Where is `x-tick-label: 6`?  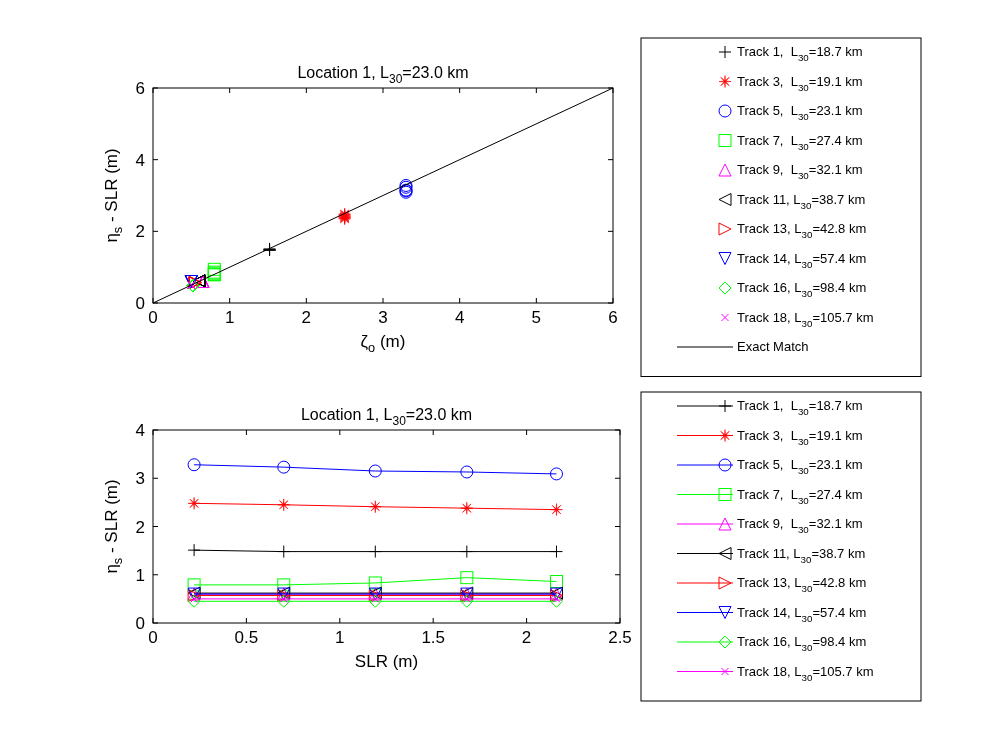
x-tick-label: 6 is located at coordinates (613, 317).